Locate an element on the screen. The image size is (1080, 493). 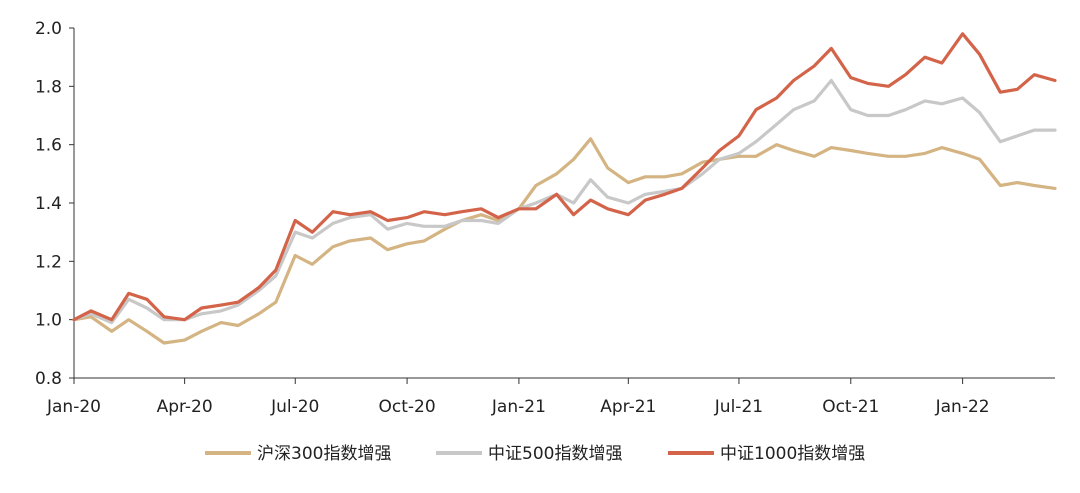
x-tick-label: Apr-21 is located at coordinates (628, 407).